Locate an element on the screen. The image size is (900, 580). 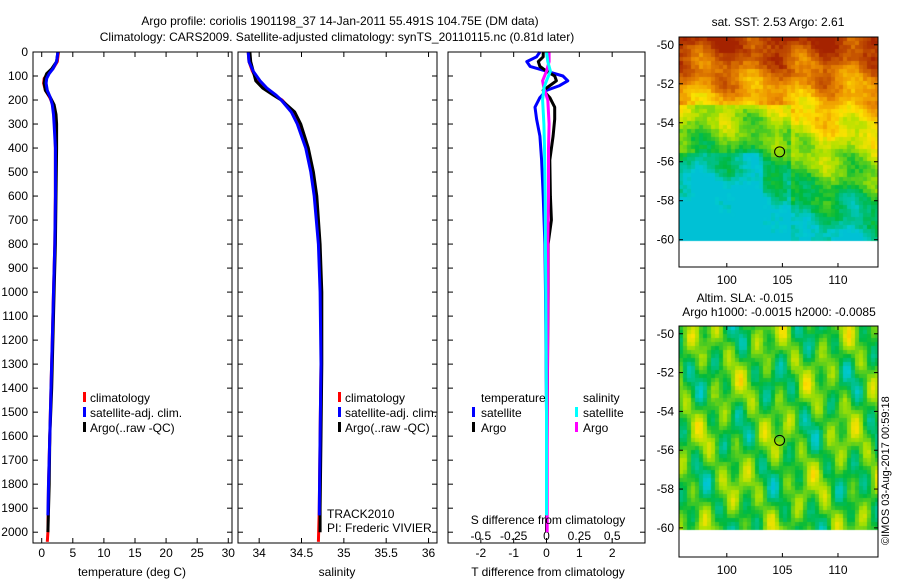
y-tick-label: 400 is located at coordinates (18, 148).